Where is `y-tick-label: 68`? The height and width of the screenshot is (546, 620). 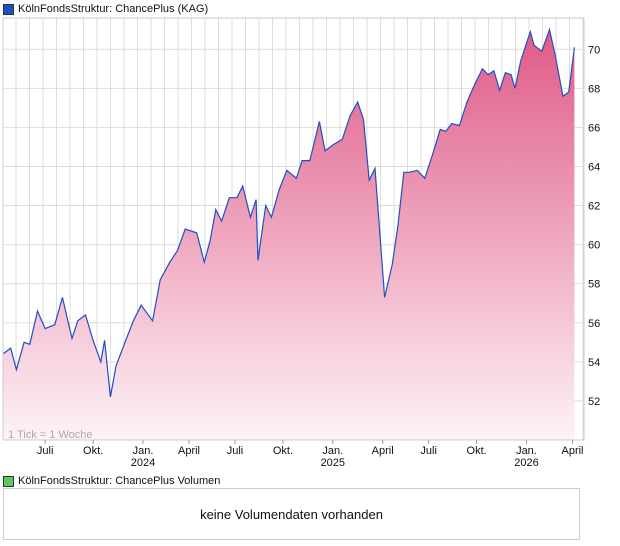
y-tick-label: 68 is located at coordinates (594, 89).